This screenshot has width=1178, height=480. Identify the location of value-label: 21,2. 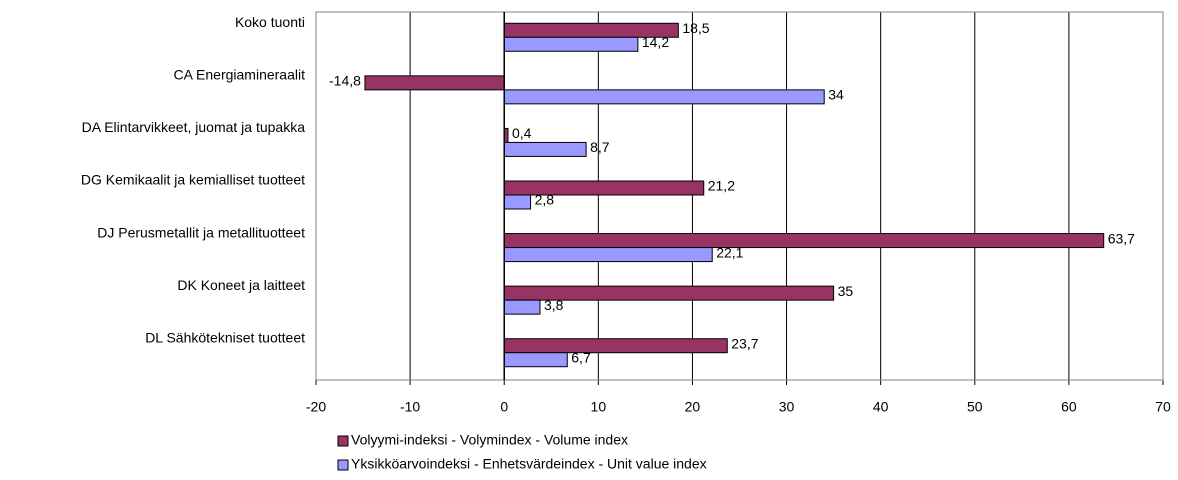
(721, 186).